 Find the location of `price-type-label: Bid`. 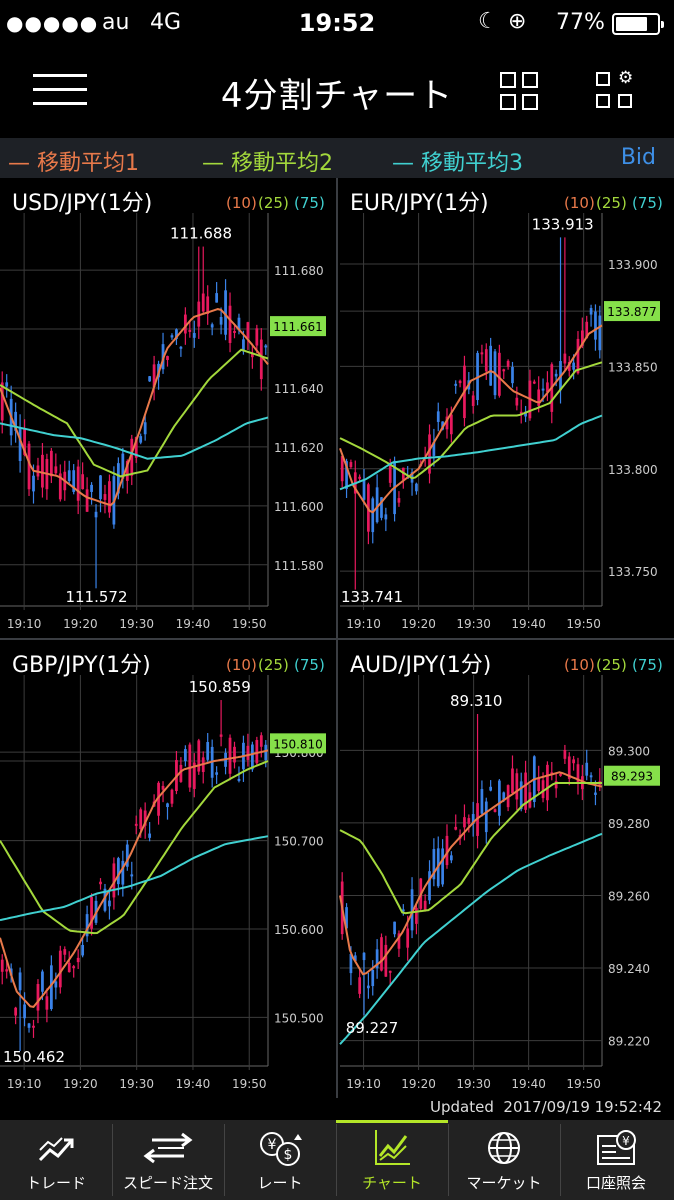

price-type-label: Bid is located at coordinates (638, 157).